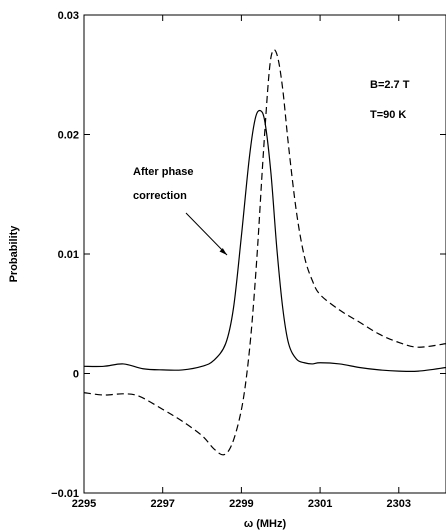 This screenshot has width=446, height=531. Describe the element at coordinates (76, 375) in the screenshot. I see `y-tick-label: 0` at that location.